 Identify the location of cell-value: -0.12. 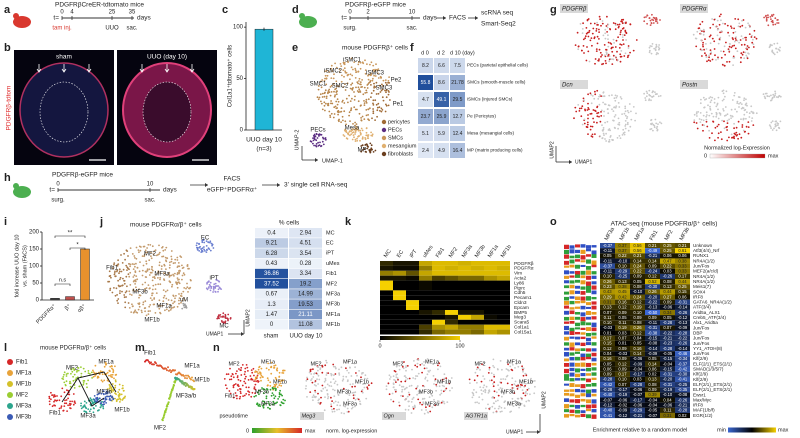
(623, 415).